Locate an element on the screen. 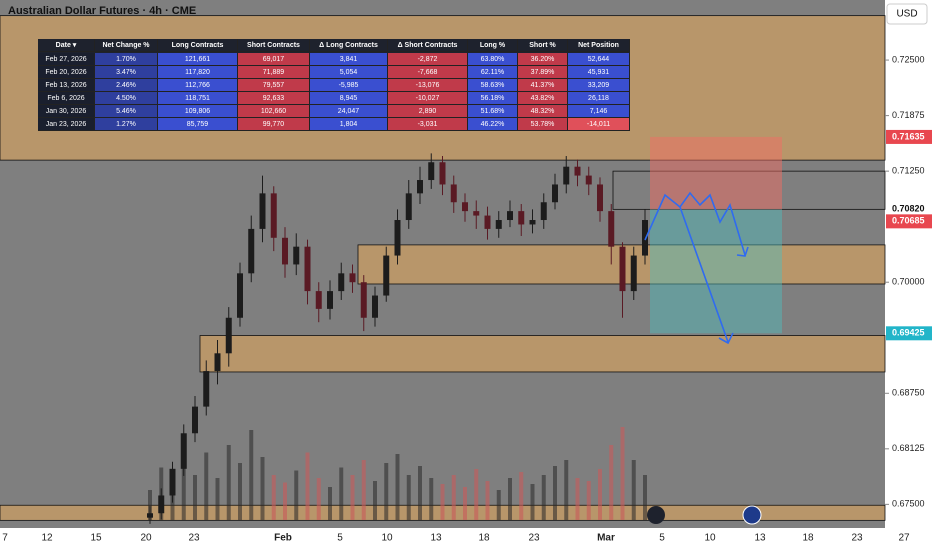 The height and width of the screenshot is (550, 932). chart-title: Australian Dollar Futures · 4h · CME is located at coordinates (102, 11).